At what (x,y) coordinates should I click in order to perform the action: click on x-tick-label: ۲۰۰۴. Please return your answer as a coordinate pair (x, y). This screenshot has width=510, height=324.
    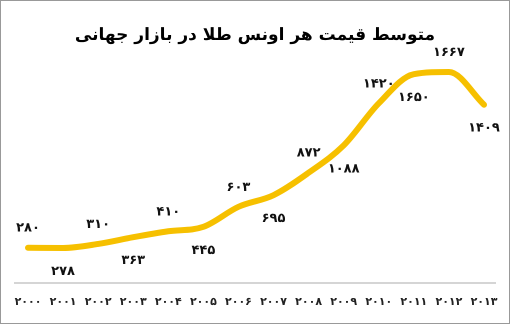
    Looking at the image, I should click on (168, 301).